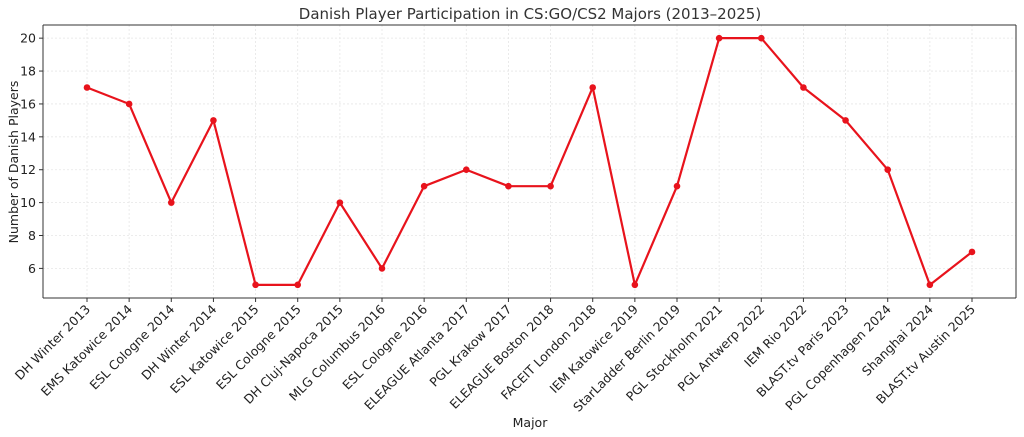  Describe the element at coordinates (178, 341) in the screenshot. I see `x-tick-label: DH Winter 2014` at that location.